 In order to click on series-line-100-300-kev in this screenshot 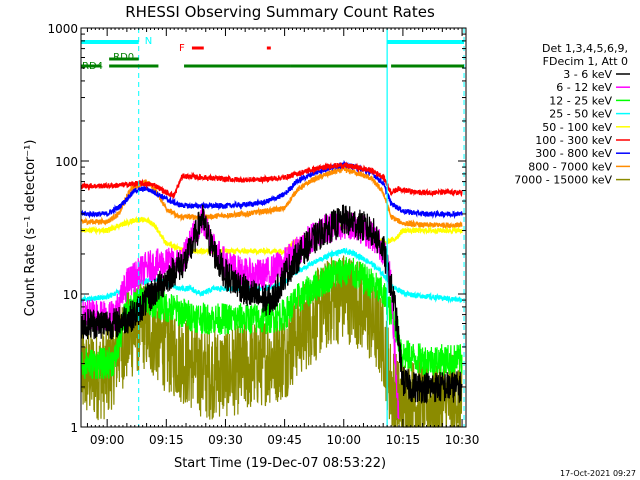, I will do `click(272, 180)`.